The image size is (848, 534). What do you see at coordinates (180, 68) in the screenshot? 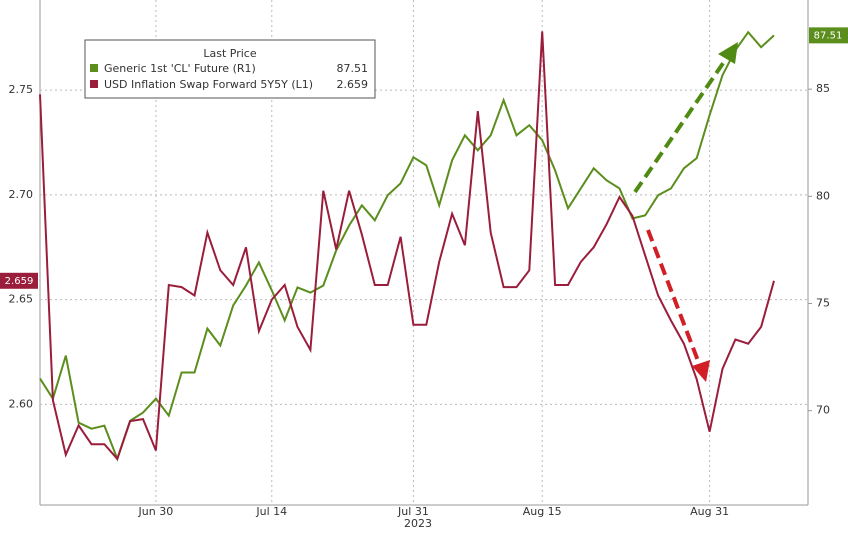
I see `legend-entry: Generic 1st 'CL' Future (R1)` at bounding box center [180, 68].